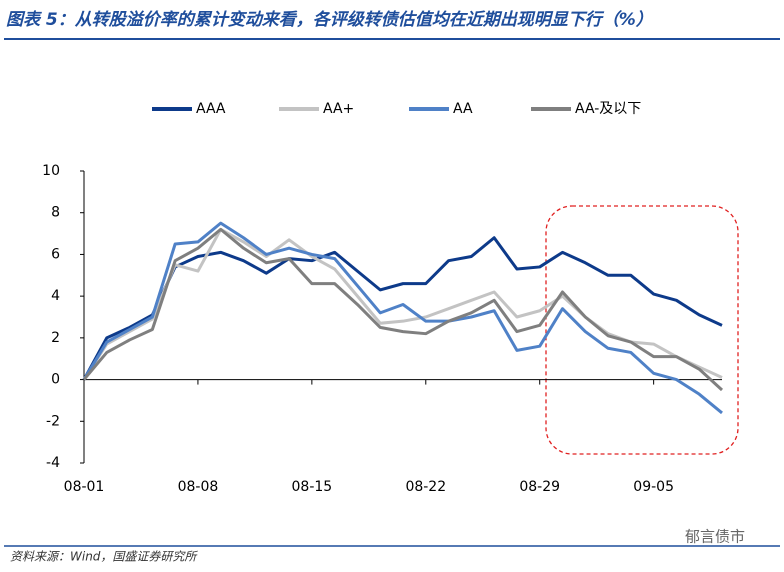 Image resolution: width=784 pixels, height=572 pixels. I want to click on y-tick-label: 2, so click(55, 338).